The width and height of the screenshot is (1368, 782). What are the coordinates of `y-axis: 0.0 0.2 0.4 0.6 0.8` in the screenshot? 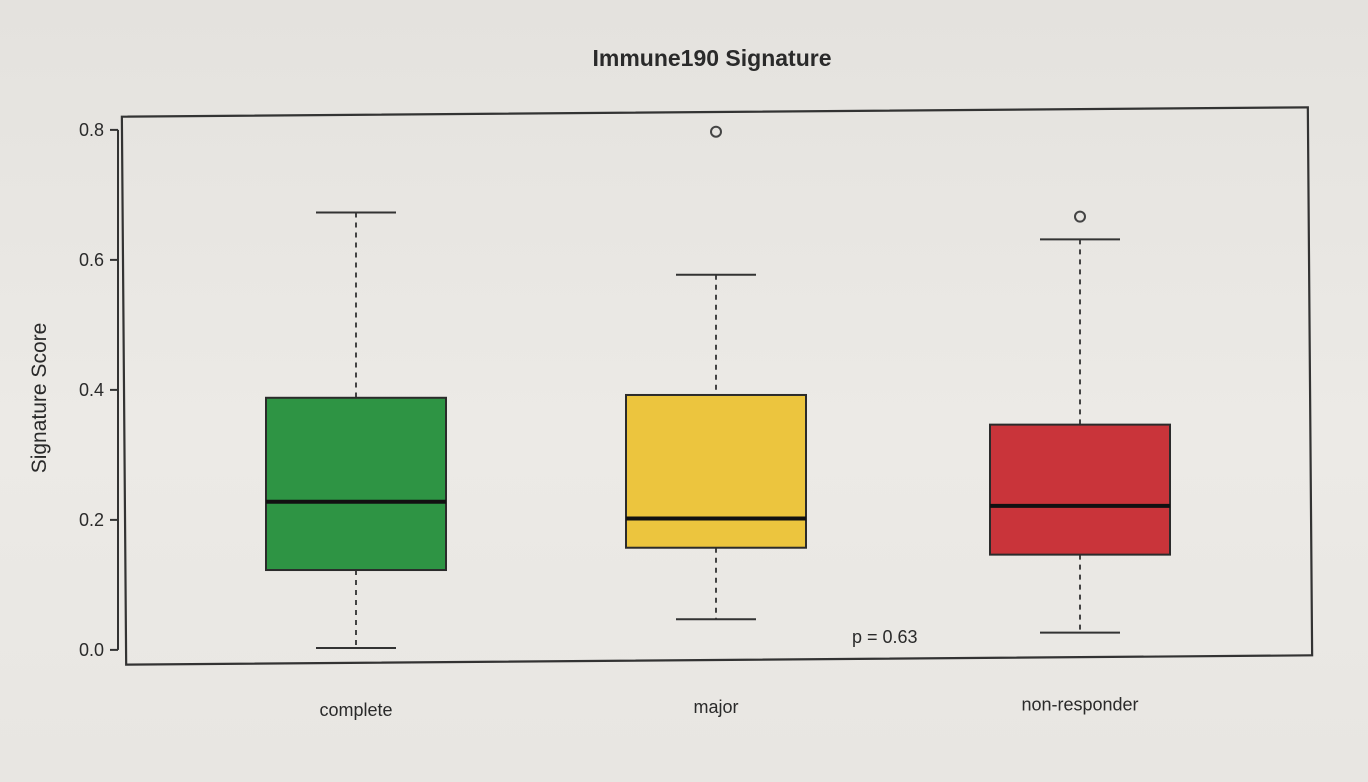 It's located at (99, 390).